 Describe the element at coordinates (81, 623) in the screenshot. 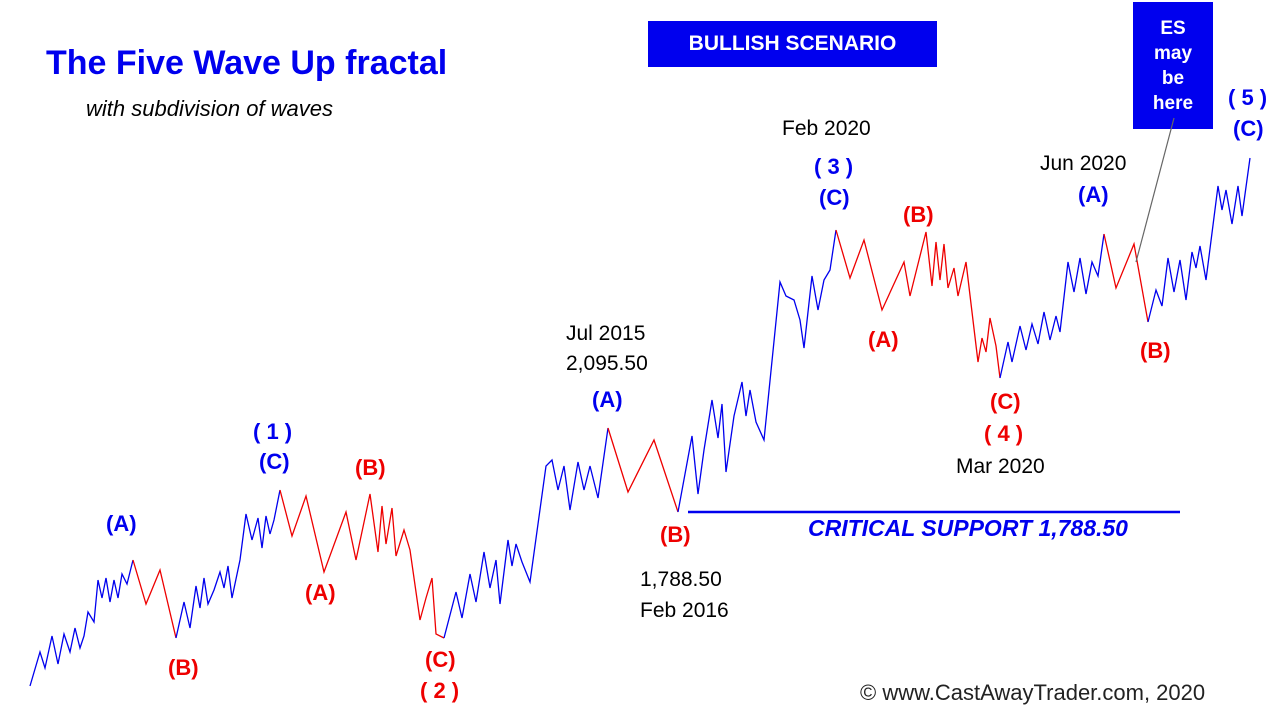

I see `wave-1-a-path` at that location.